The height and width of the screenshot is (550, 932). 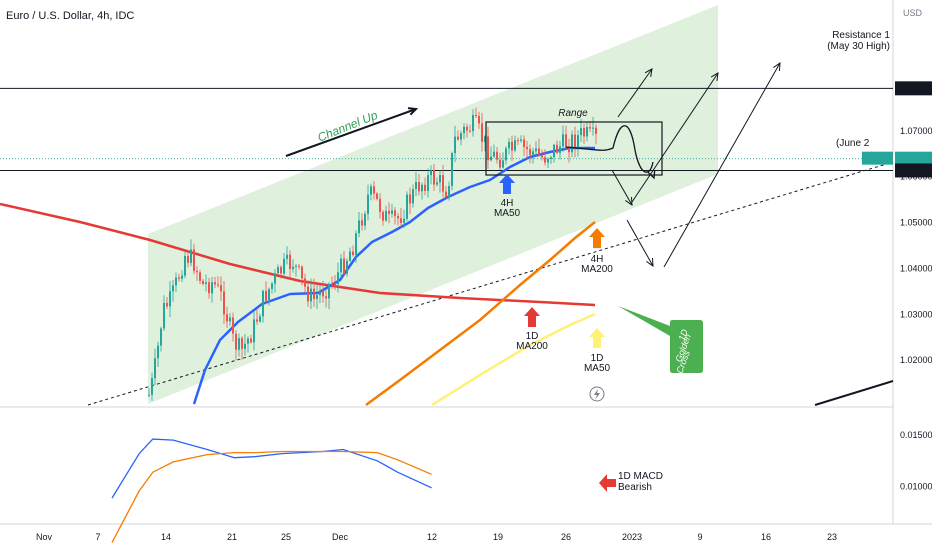 What do you see at coordinates (684, 334) in the screenshot?
I see `golden-cross-label-1: 1D` at bounding box center [684, 334].